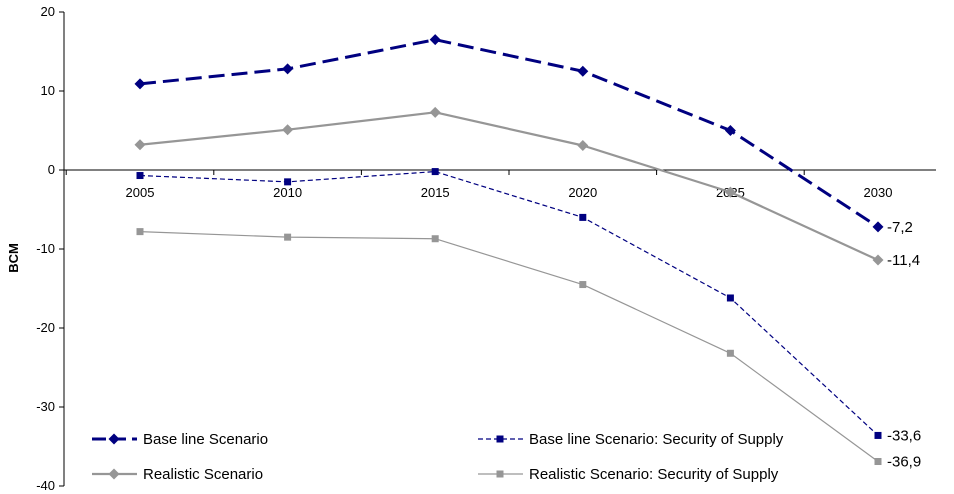 Image resolution: width=954 pixels, height=494 pixels. I want to click on legend-label: Base line Scenario: Security of Supply, so click(656, 439).